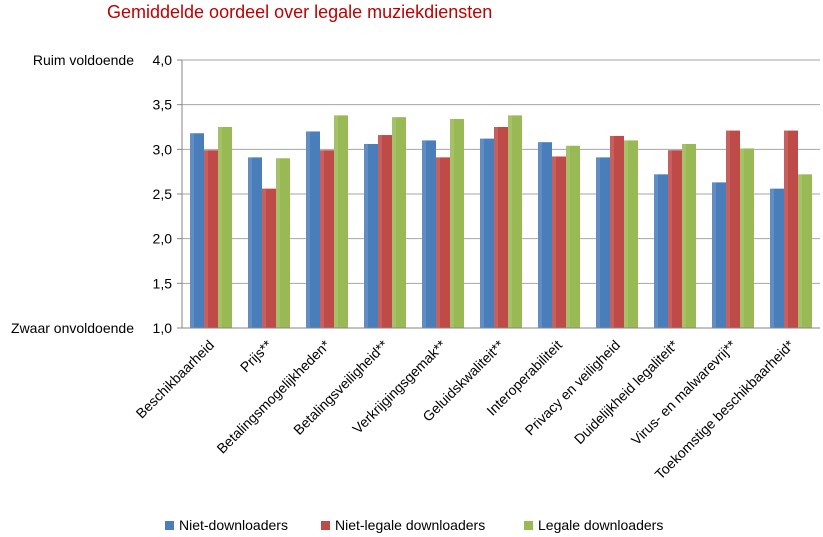 This screenshot has height=537, width=823. What do you see at coordinates (226, 525) in the screenshot?
I see `legend-item-niet-downloaders: Niet-downloaders` at bounding box center [226, 525].